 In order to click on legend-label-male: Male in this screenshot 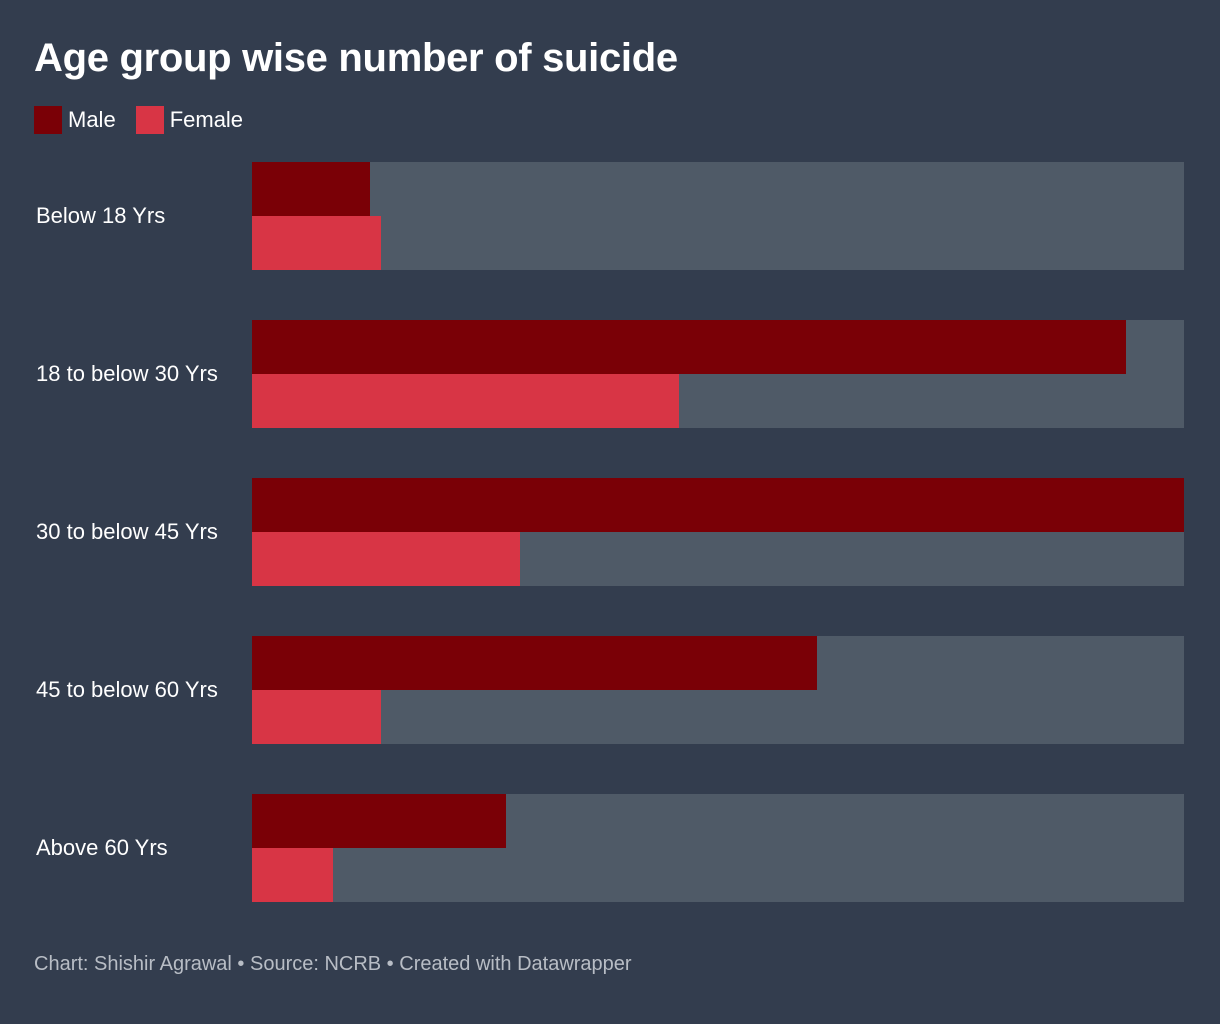, I will do `click(92, 119)`.